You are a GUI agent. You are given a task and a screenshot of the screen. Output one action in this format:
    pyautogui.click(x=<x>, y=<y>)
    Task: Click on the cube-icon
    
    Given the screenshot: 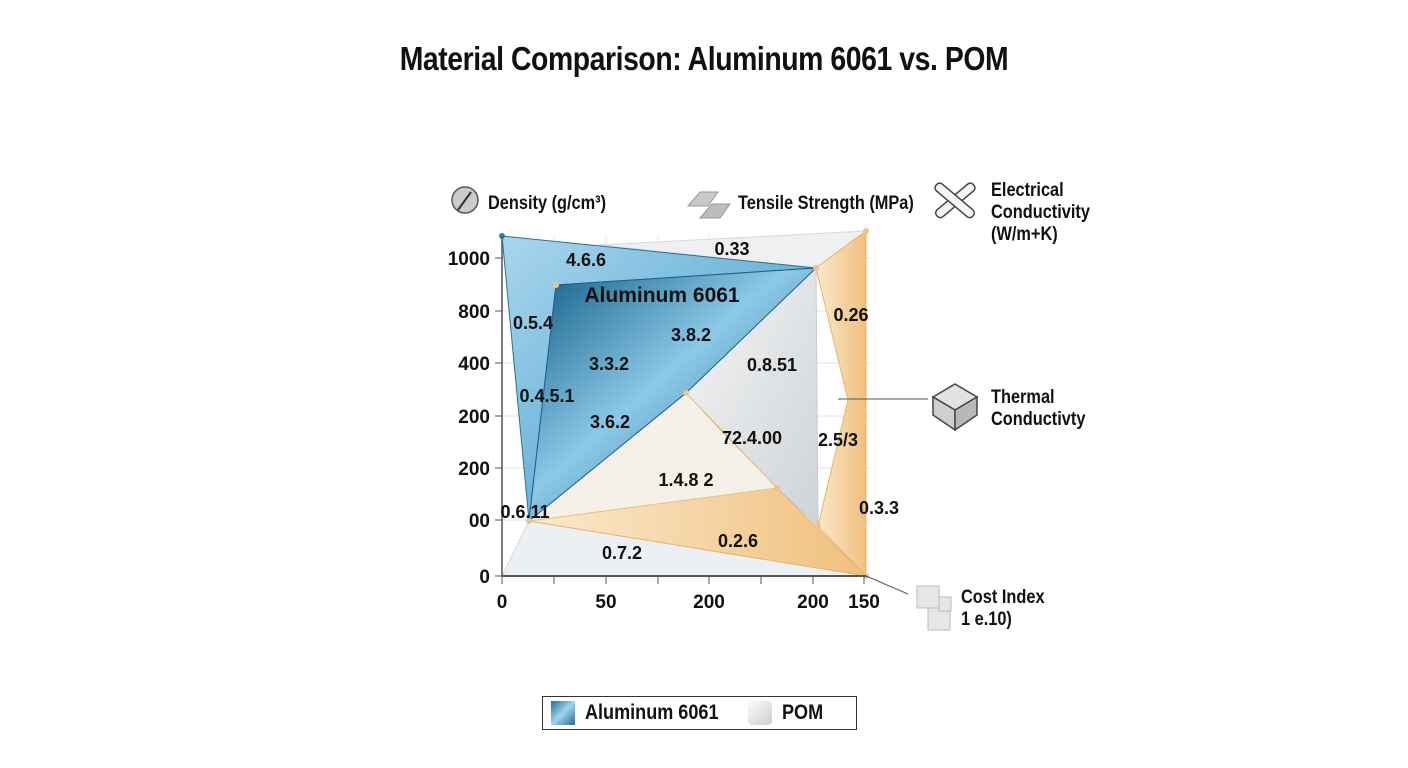 What is the action you would take?
    pyautogui.click(x=955, y=407)
    